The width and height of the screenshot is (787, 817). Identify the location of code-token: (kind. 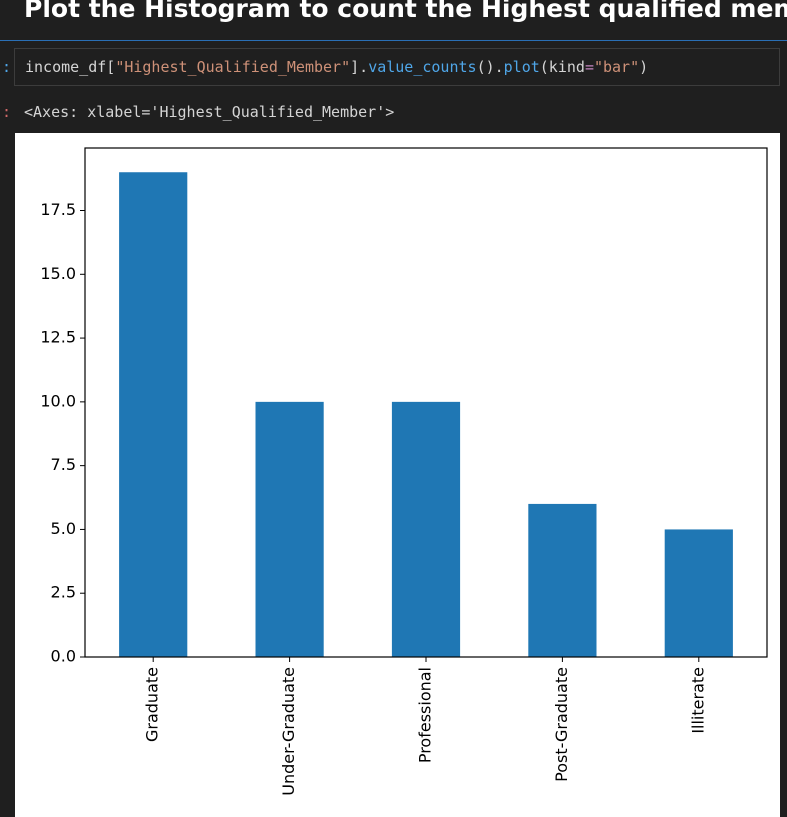
(562, 67).